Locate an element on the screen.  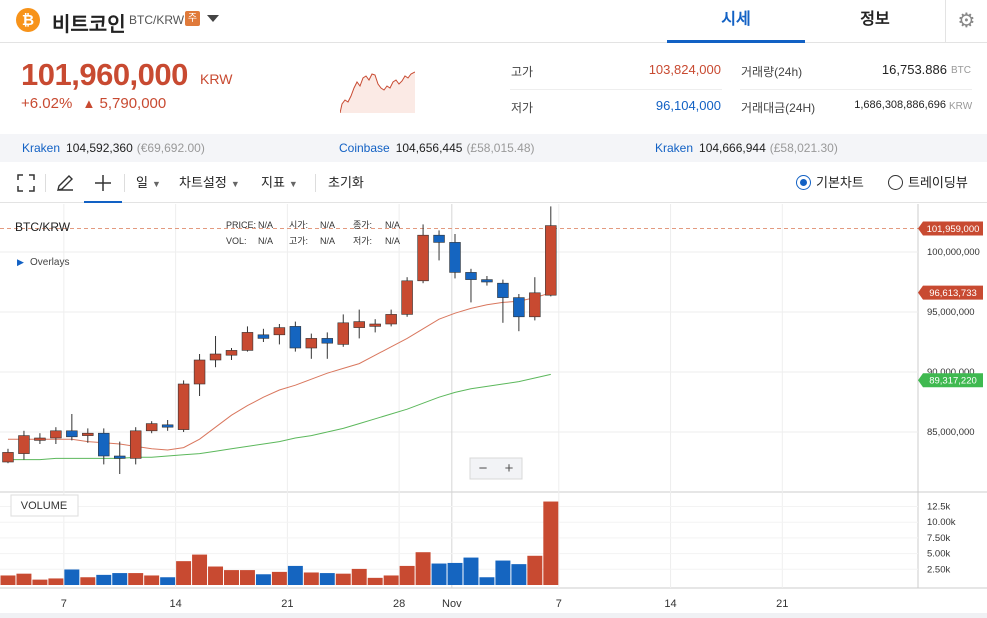
overlays-toggle-icon: ▶ is located at coordinates (20, 262).